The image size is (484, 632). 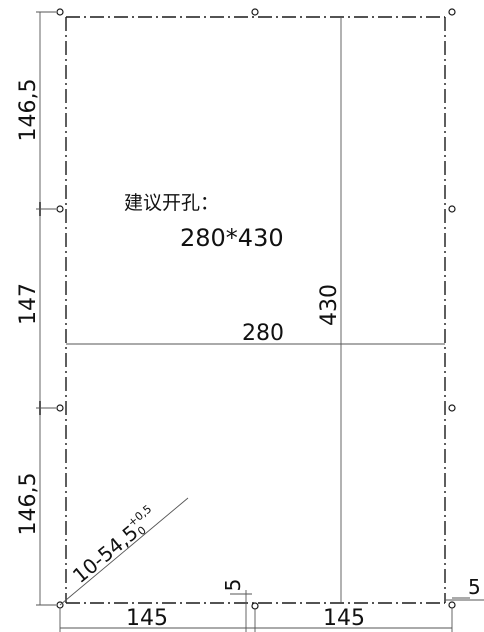 What do you see at coordinates (172, 203) in the screenshot?
I see `cutout-note-label: 建议开孔：` at bounding box center [172, 203].